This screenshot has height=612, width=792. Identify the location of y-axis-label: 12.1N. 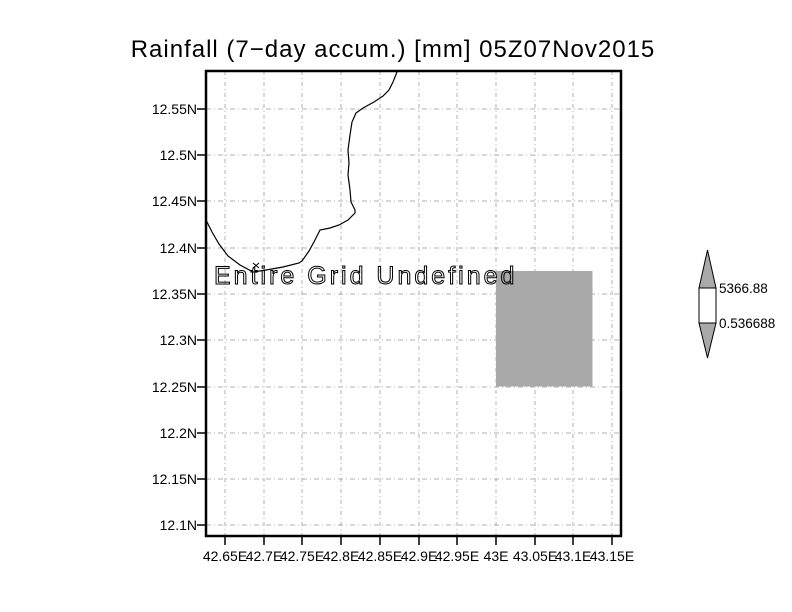
(178, 525).